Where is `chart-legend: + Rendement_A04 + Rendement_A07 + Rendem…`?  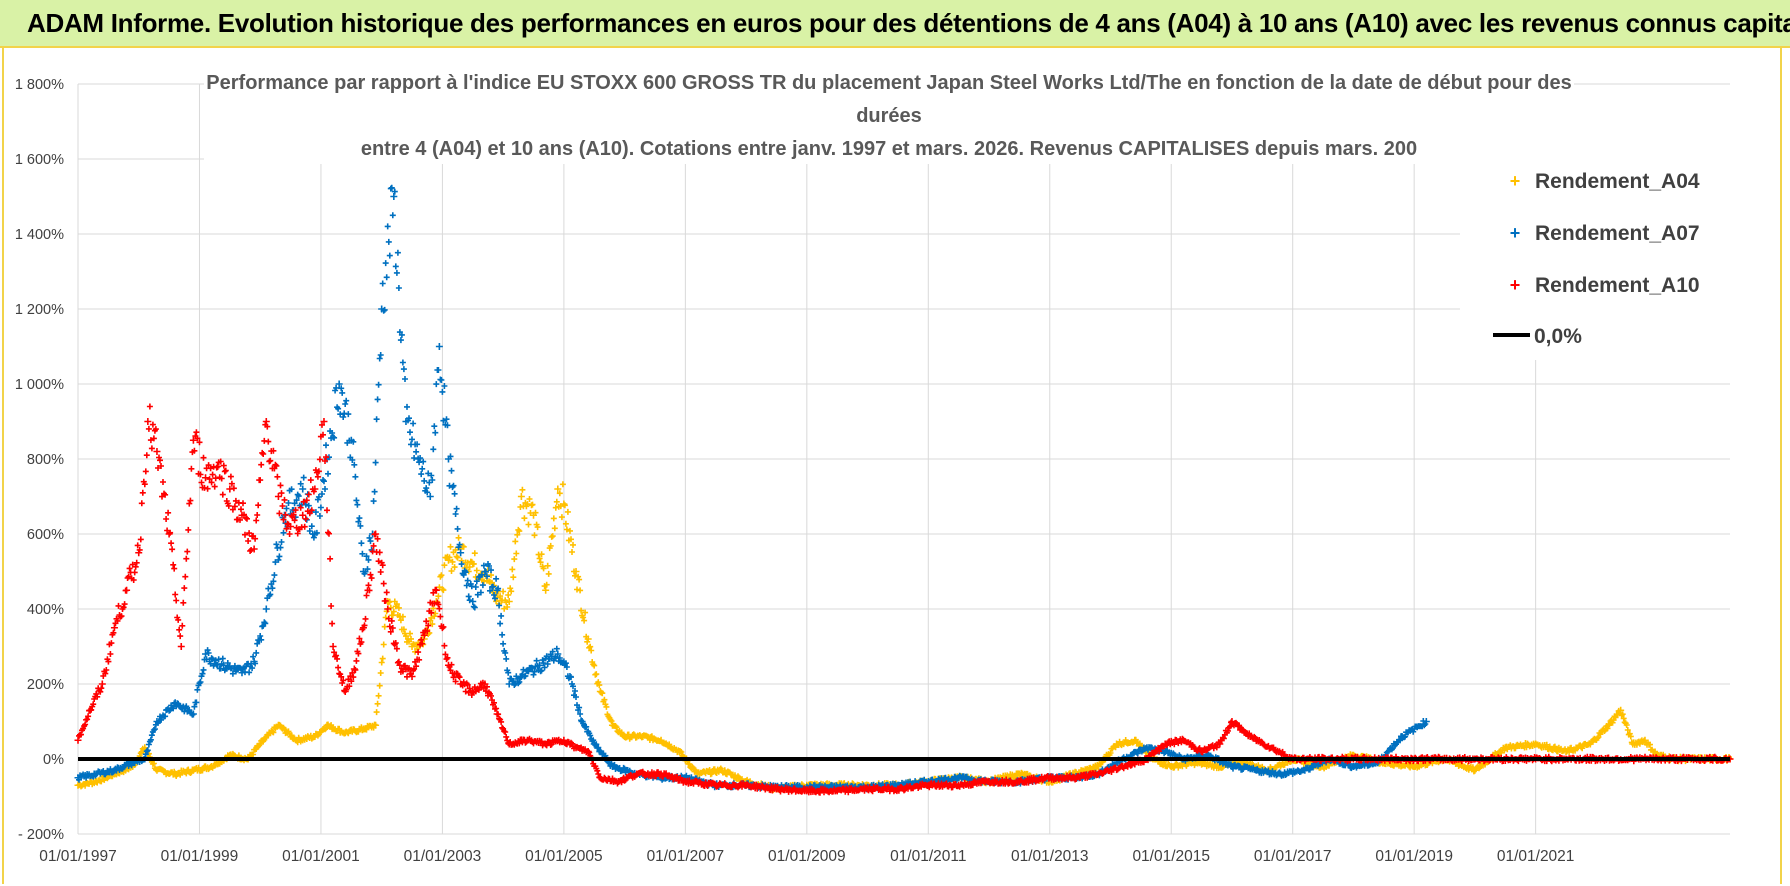 chart-legend: + Rendement_A04 + Rendement_A07 + Rendem… is located at coordinates (1595, 257).